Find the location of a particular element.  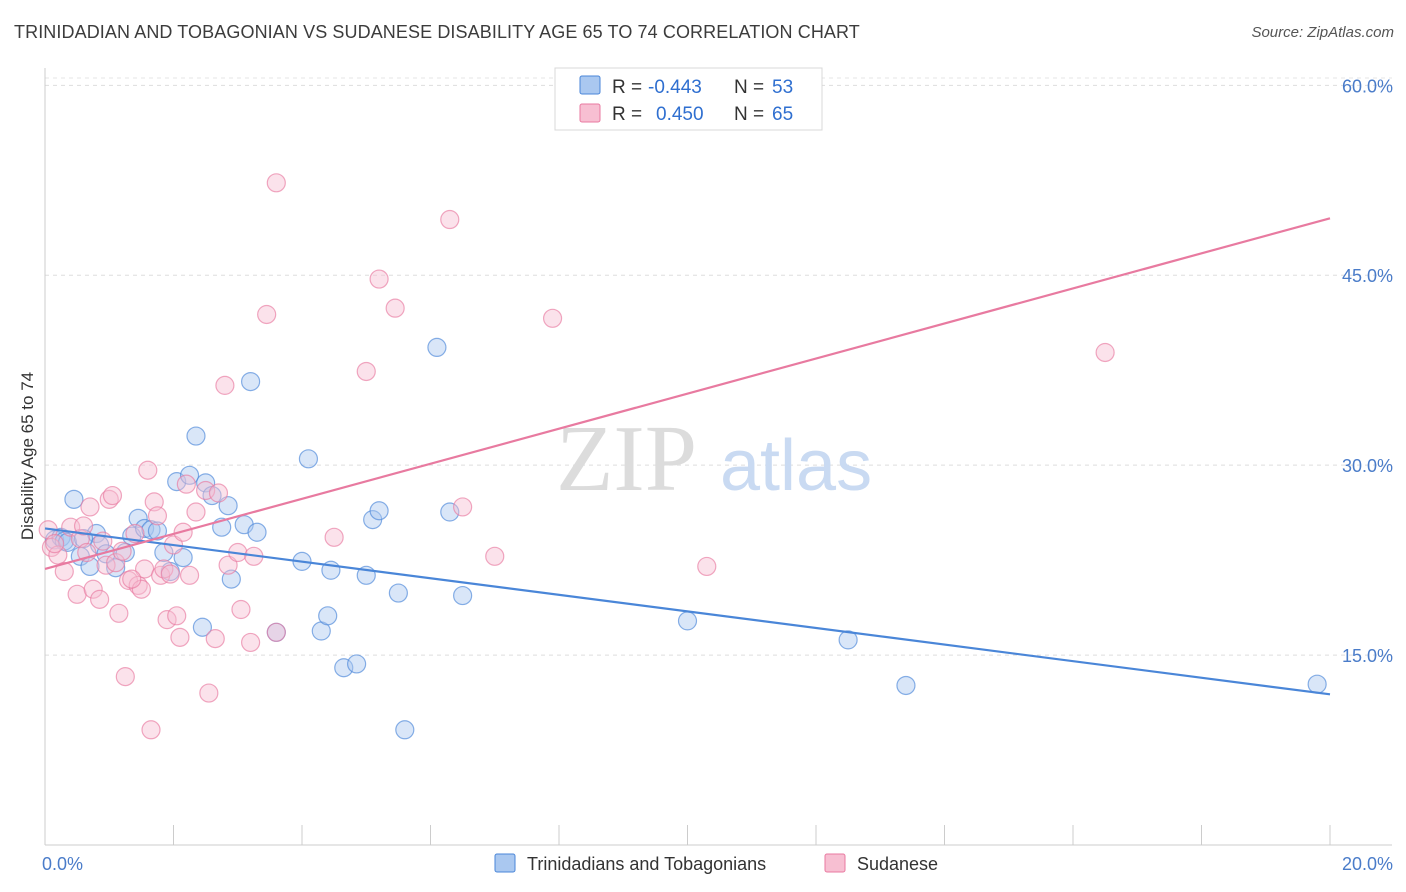

legend-r-value-1: -0.443 is located at coordinates (675, 87).